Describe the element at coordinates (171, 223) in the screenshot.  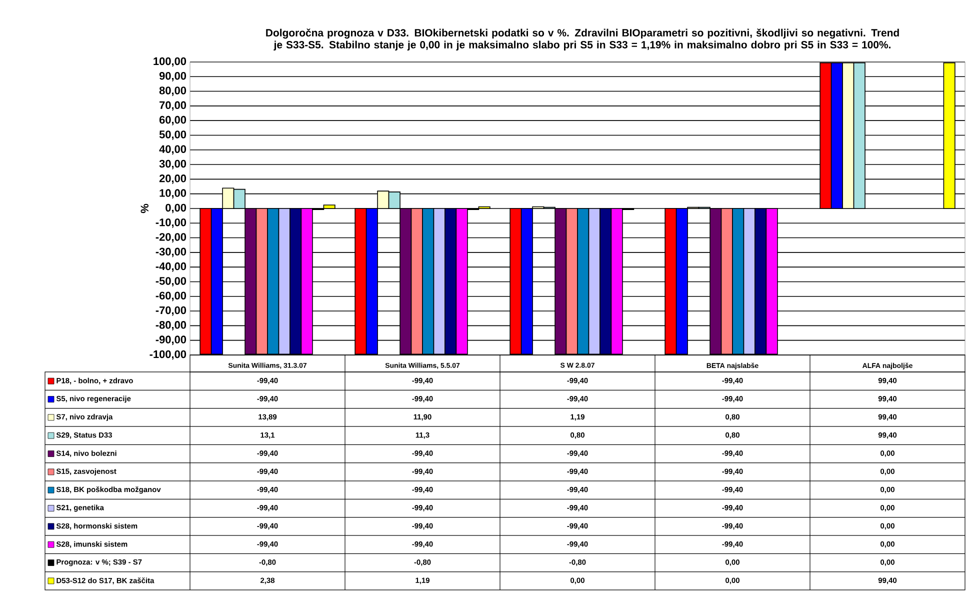
I see `y-tick-label: -10,00` at that location.